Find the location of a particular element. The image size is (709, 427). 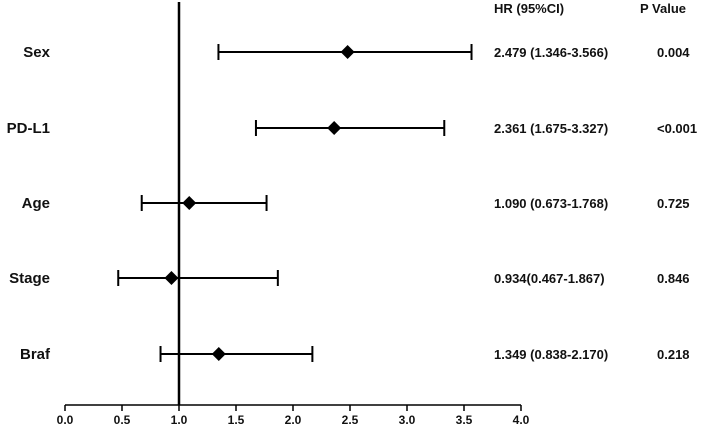

p-value-text: 0.846 is located at coordinates (673, 278).